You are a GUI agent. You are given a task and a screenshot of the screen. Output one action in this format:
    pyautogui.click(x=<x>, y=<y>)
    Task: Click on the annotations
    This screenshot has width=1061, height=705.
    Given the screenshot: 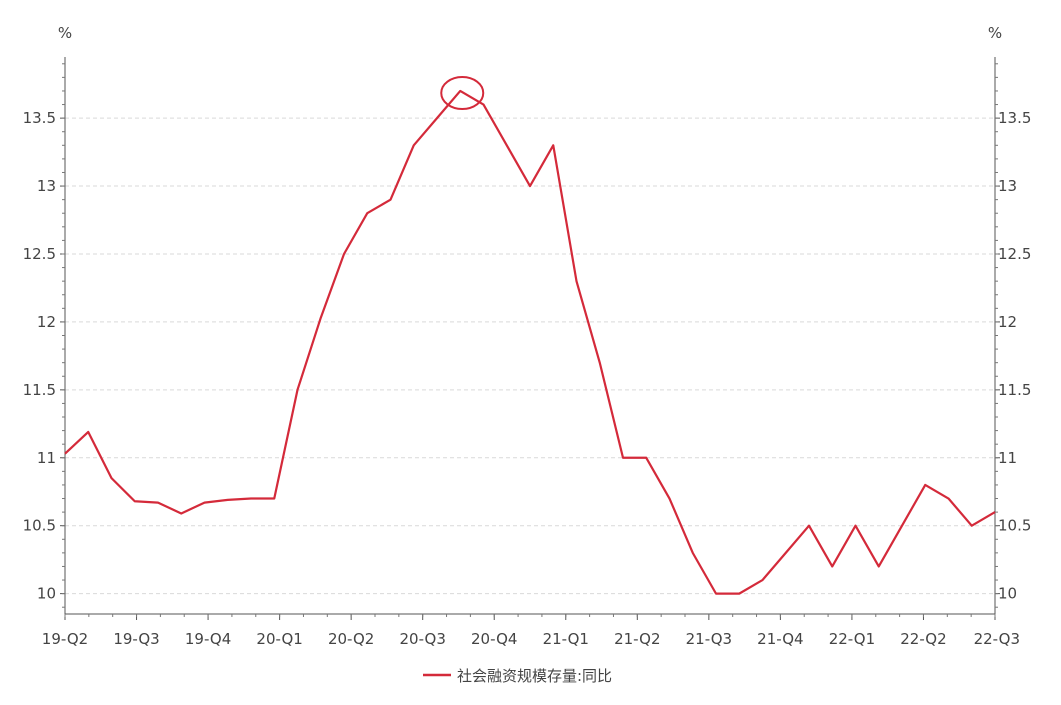 What is the action you would take?
    pyautogui.click(x=462, y=92)
    